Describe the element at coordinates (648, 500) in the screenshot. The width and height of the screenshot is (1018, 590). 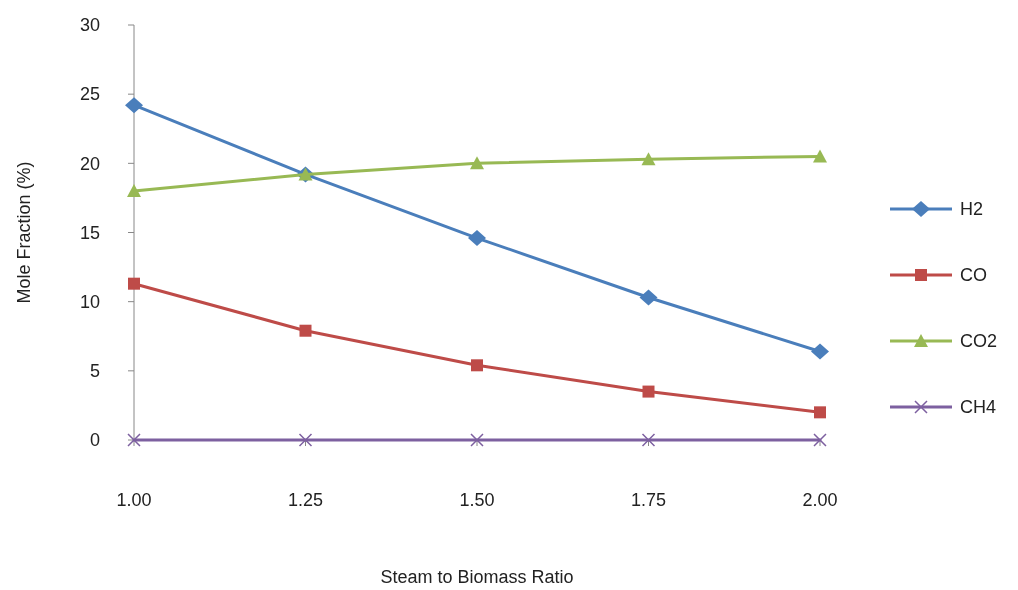
I see `x-tick-label: 1.75` at that location.